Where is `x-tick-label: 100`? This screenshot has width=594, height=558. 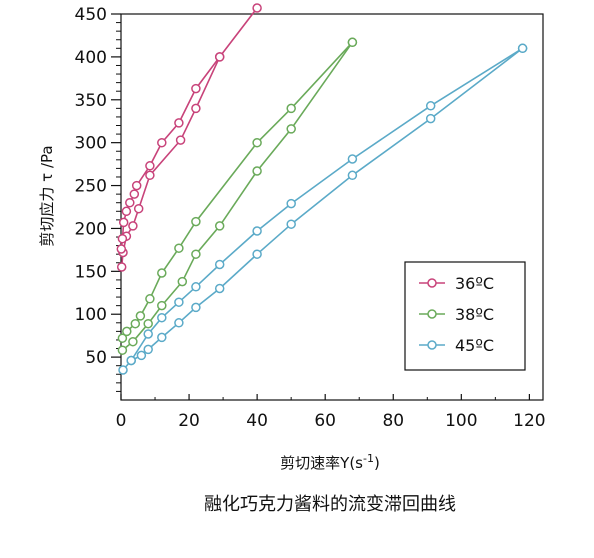 x-tick-label: 100 is located at coordinates (461, 421).